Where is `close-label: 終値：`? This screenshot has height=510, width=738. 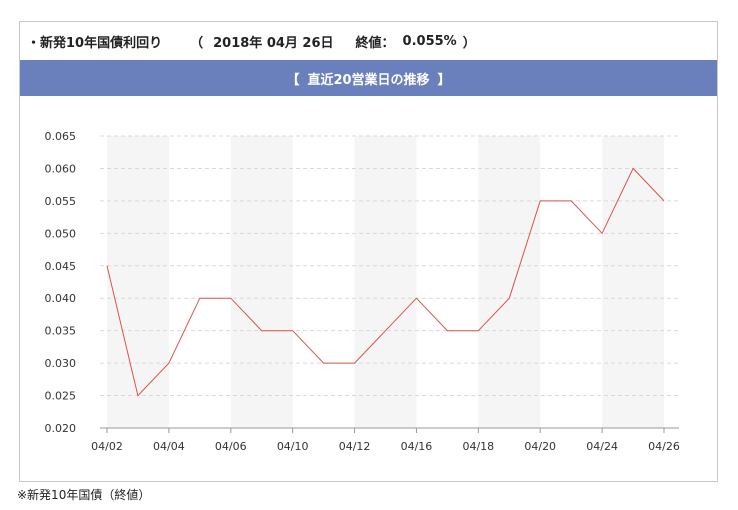
close-label: 終値： is located at coordinates (375, 43).